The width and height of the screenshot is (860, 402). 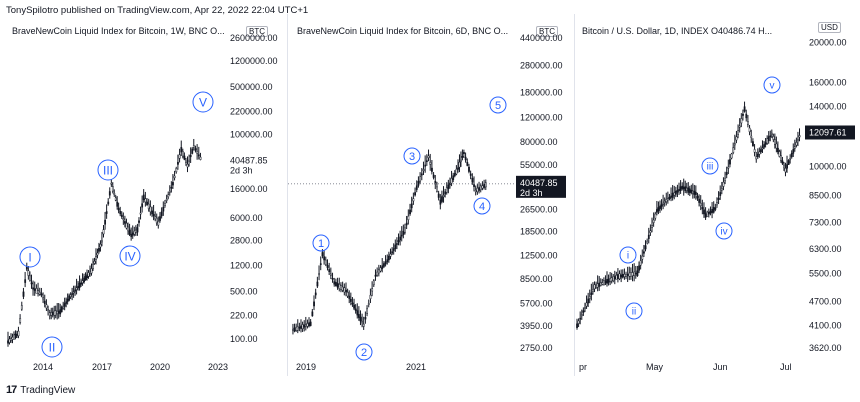 I want to click on price-series, so click(x=688, y=215).